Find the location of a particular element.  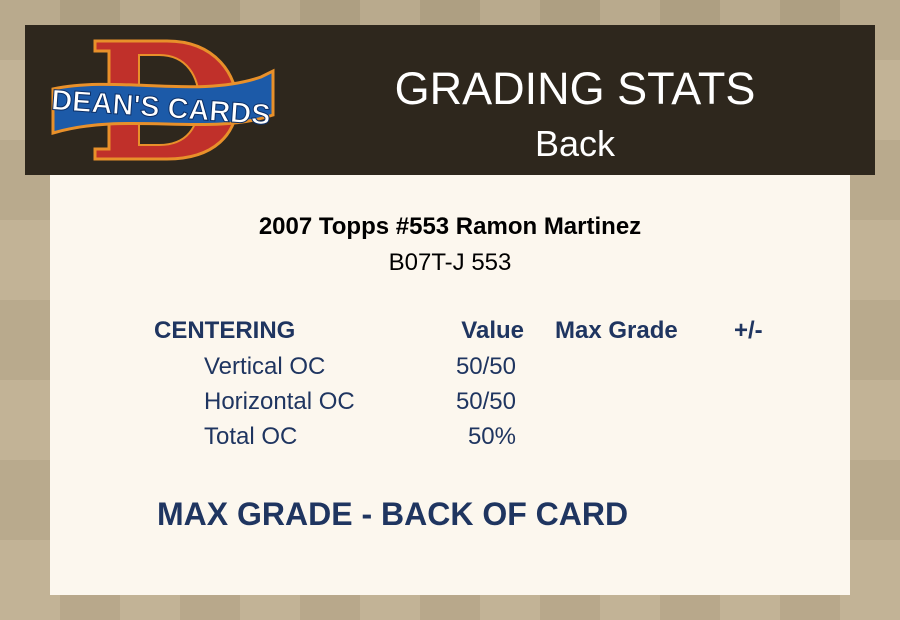

row-label: Vertical OC is located at coordinates (265, 366).